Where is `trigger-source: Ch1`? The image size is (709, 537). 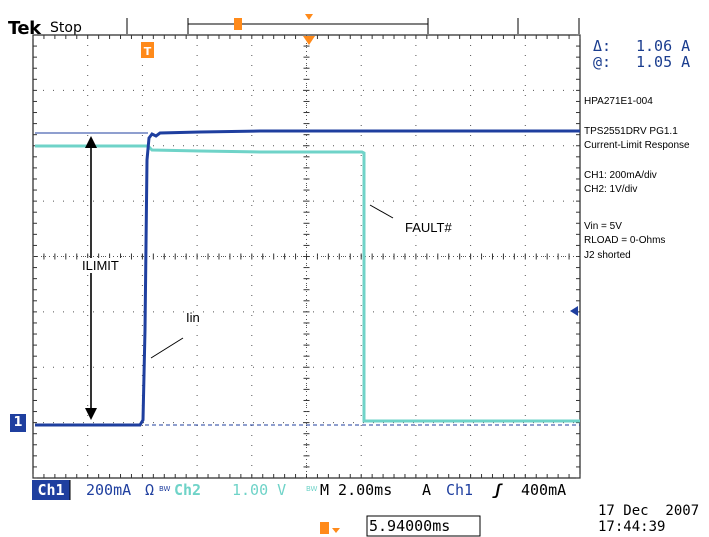
trigger-source: Ch1 is located at coordinates (460, 490).